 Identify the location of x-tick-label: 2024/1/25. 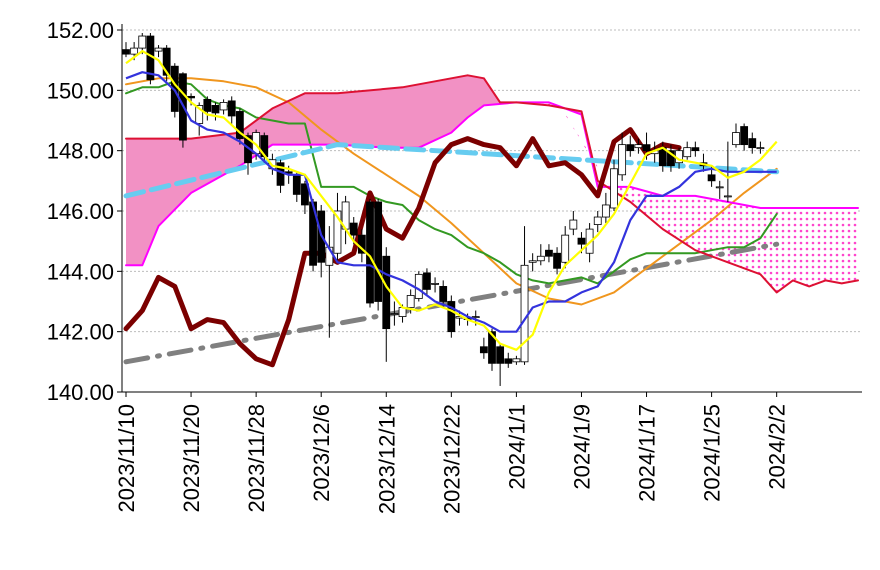
(712, 453).